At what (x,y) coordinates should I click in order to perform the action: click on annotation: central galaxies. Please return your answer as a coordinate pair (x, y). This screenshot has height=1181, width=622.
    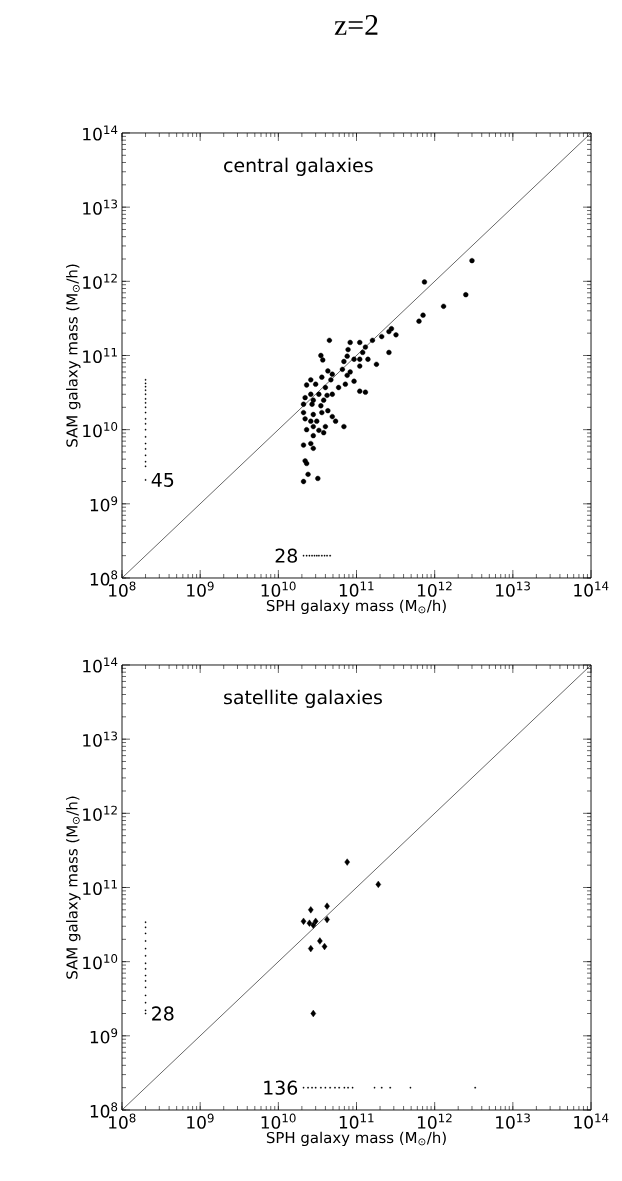
    Looking at the image, I should click on (298, 166).